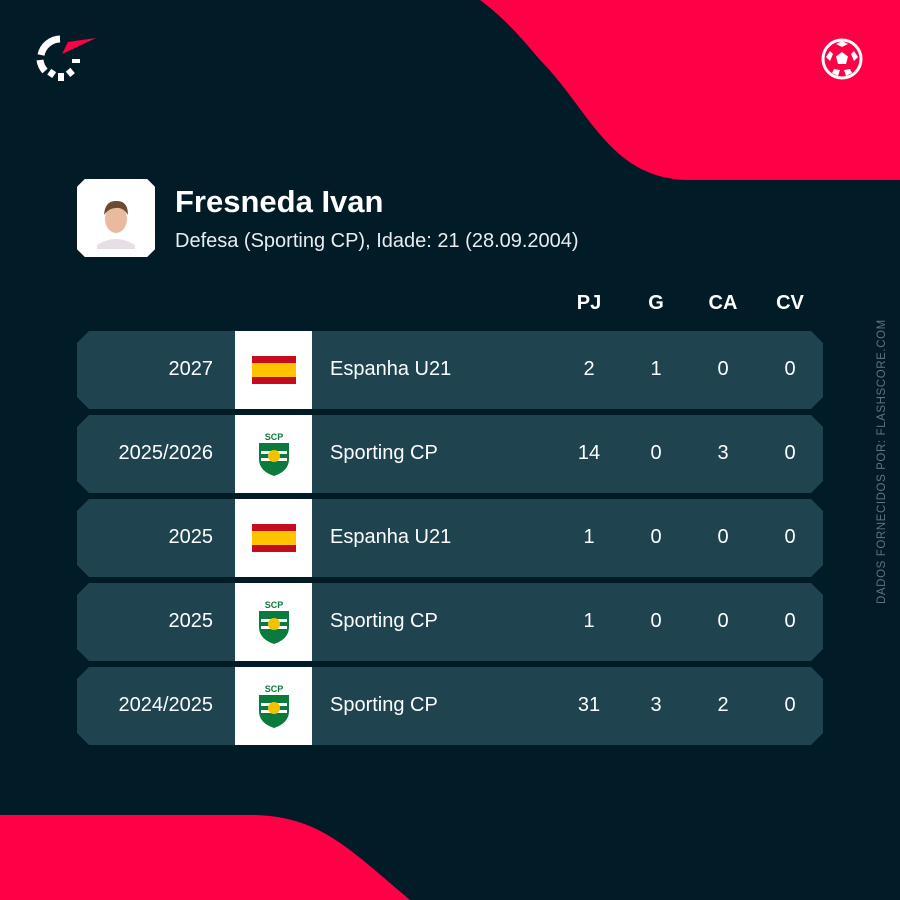  What do you see at coordinates (165, 705) in the screenshot?
I see `season: 2024/2025` at bounding box center [165, 705].